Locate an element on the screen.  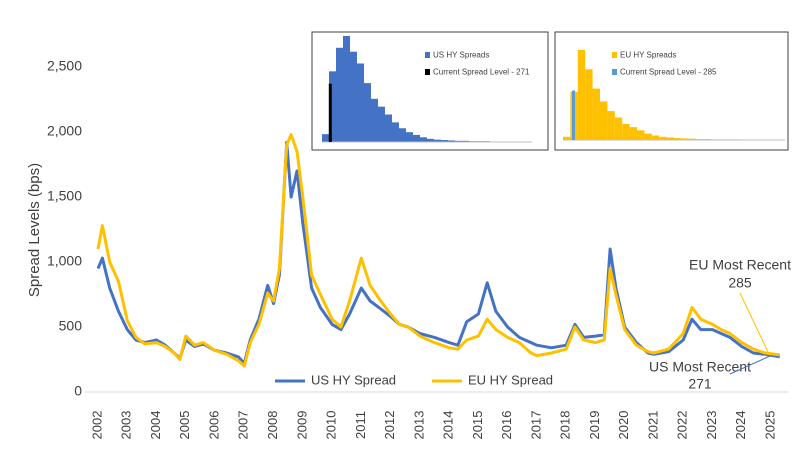
x-tick-label: 2010 is located at coordinates (331, 425).